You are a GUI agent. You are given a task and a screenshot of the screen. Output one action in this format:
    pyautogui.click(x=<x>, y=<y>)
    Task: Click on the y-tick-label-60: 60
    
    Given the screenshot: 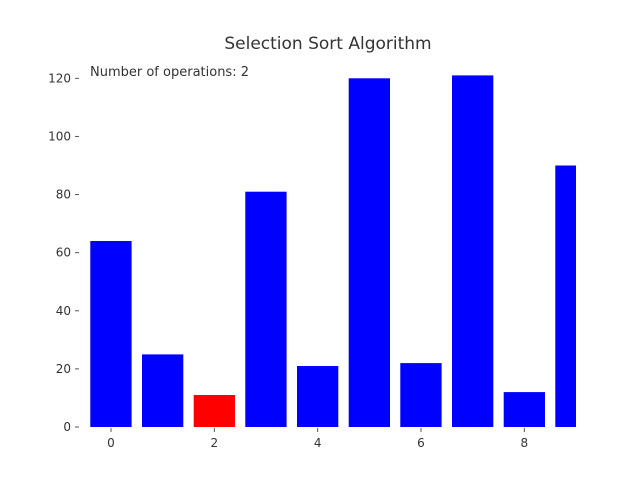 What is the action you would take?
    pyautogui.click(x=63, y=253)
    